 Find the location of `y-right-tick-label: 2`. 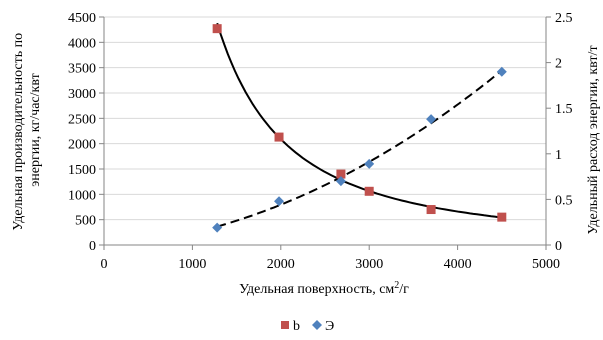

y-right-tick-label: 2 is located at coordinates (558, 64).